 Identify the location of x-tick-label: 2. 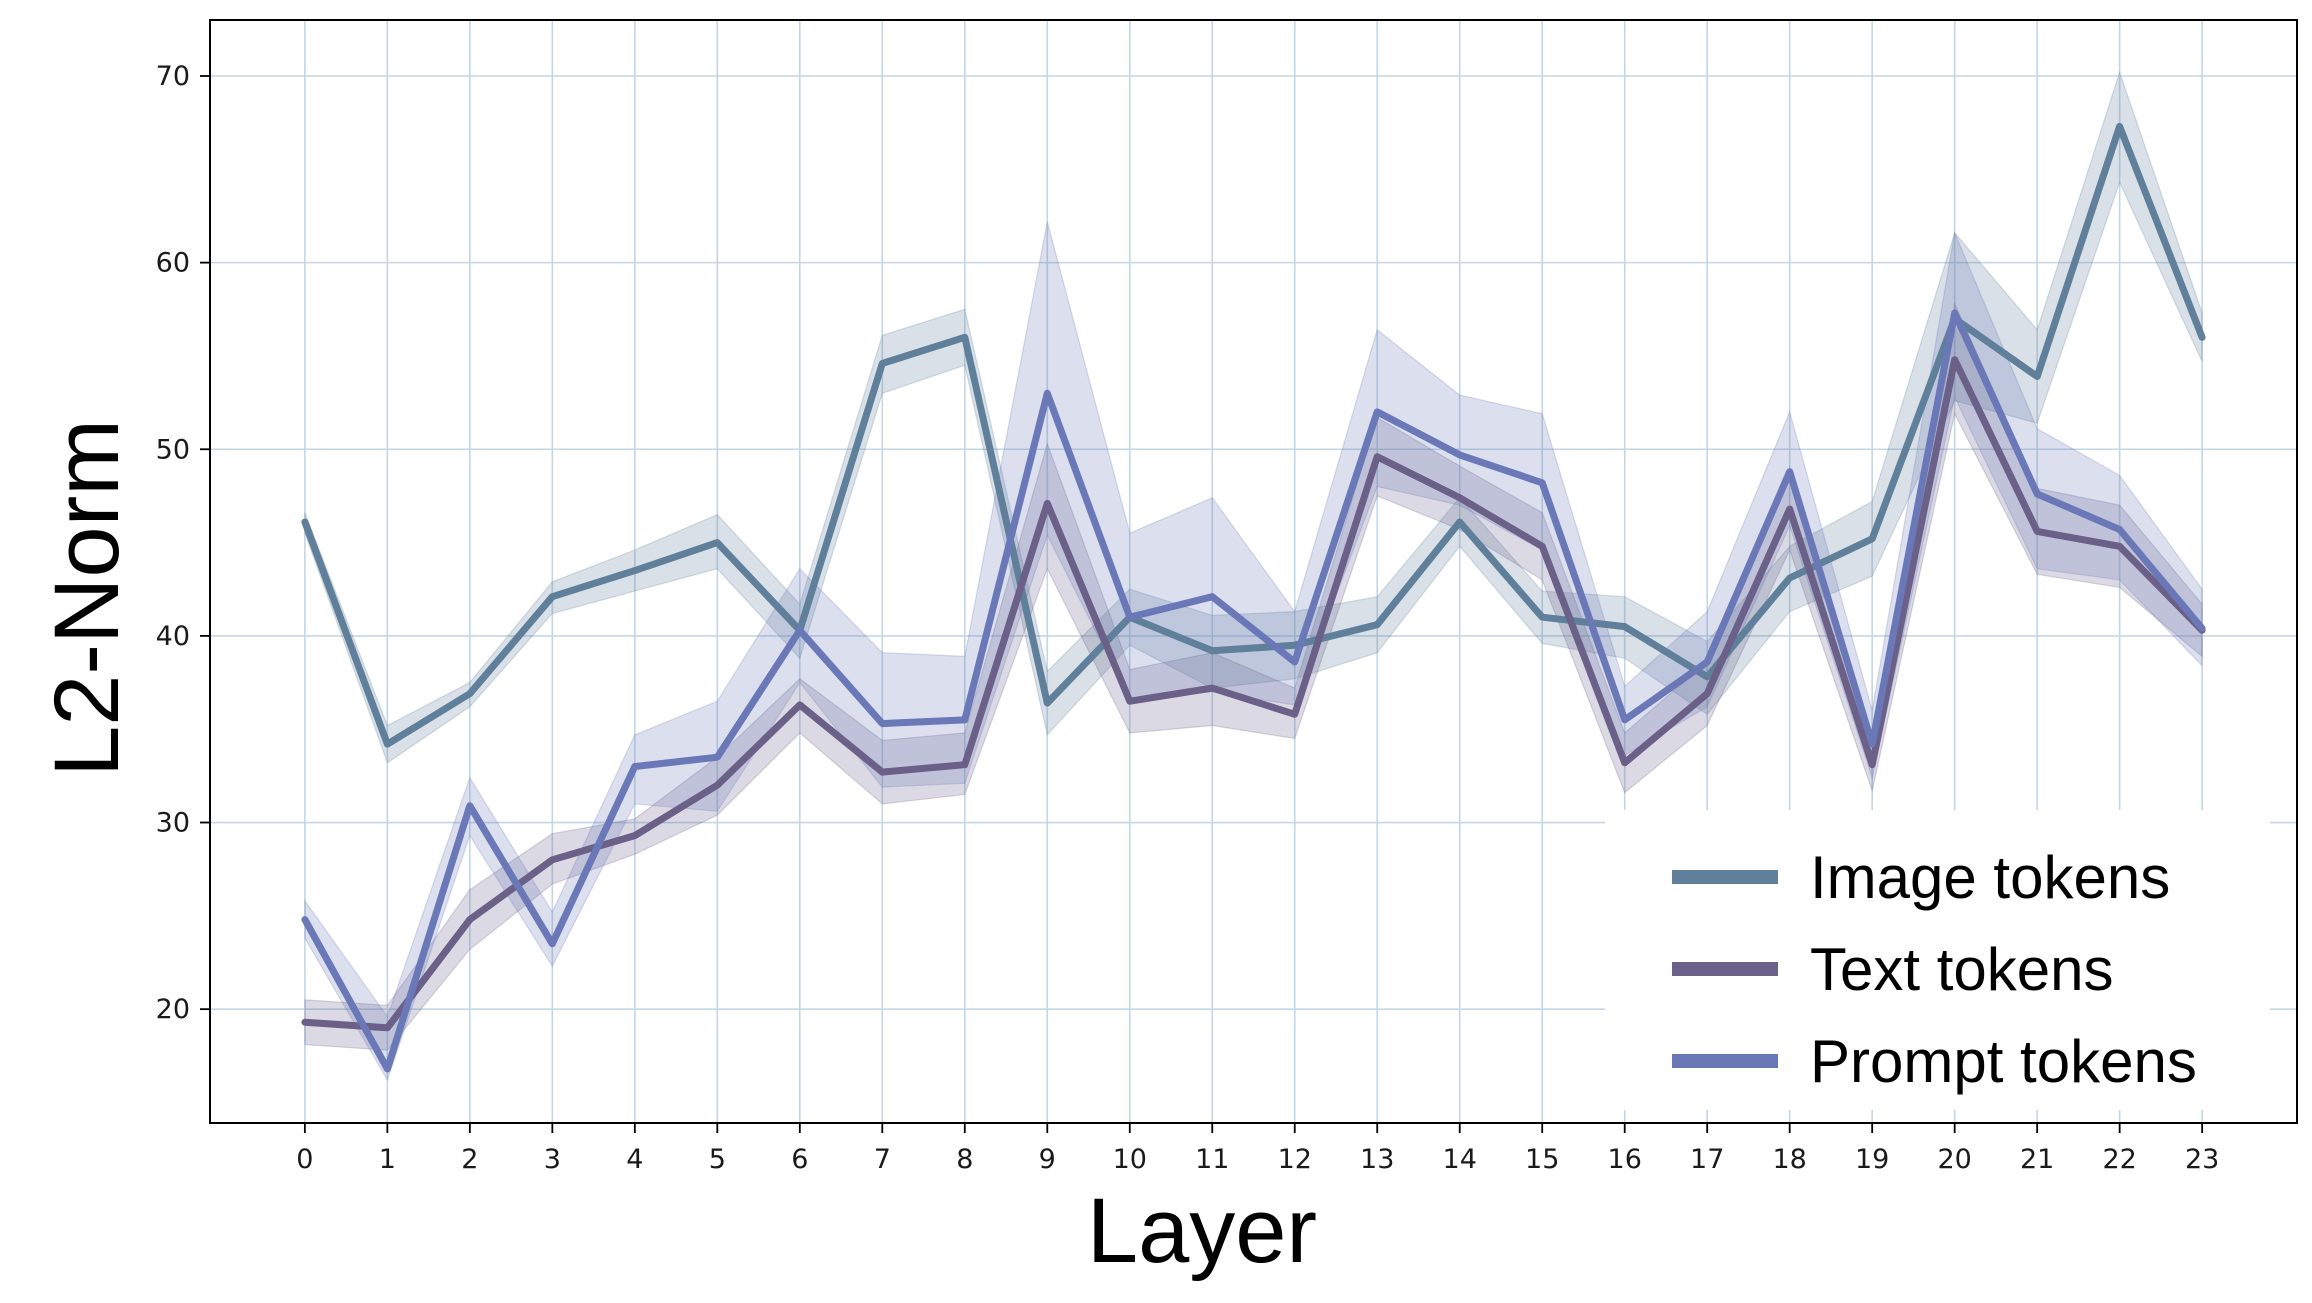
(469, 1159).